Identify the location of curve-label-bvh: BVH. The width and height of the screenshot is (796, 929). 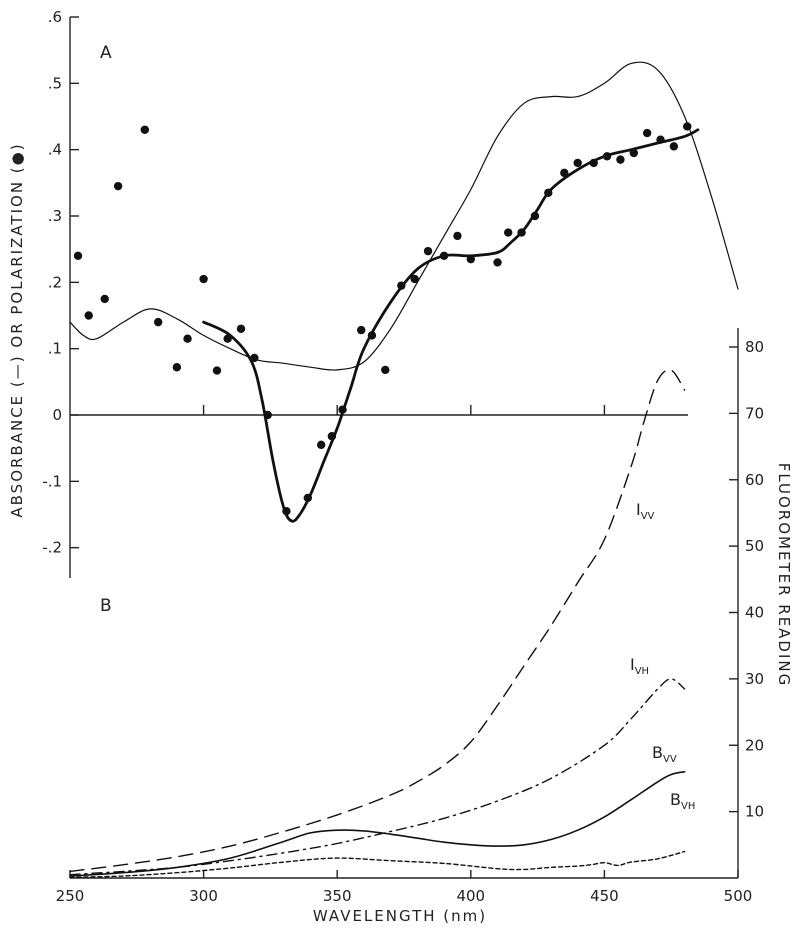
(682, 801).